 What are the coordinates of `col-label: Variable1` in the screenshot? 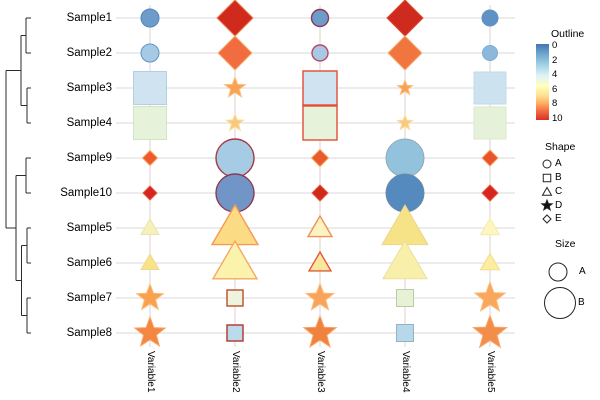 It's located at (150, 372).